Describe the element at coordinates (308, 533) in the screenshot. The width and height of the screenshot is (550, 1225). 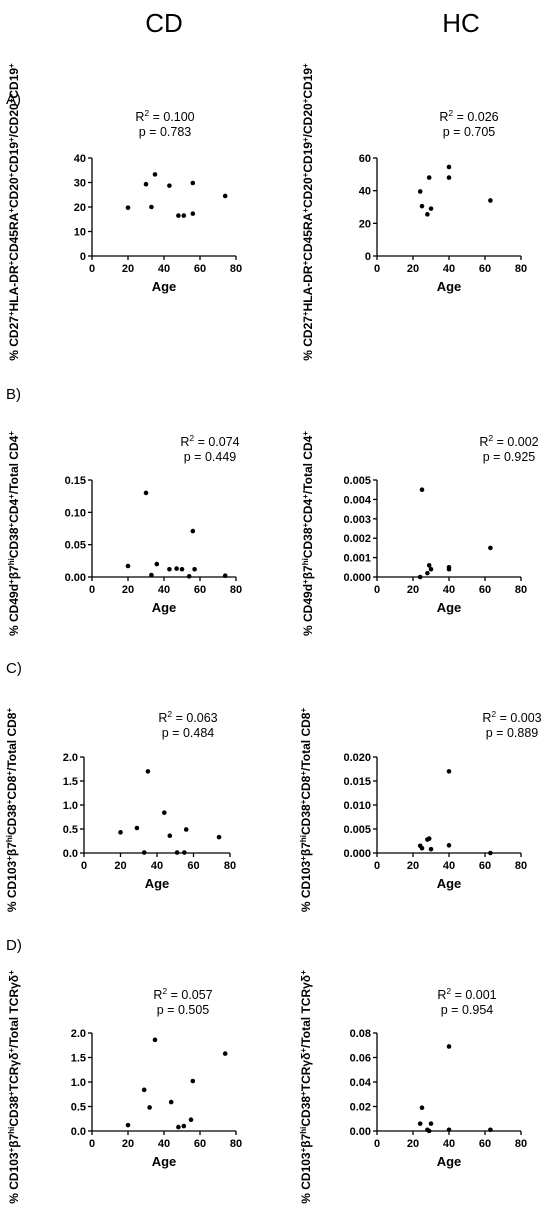
I see `y-axis-label: % CD49d+β7hiCD38+CD4+/Total CD4+` at that location.